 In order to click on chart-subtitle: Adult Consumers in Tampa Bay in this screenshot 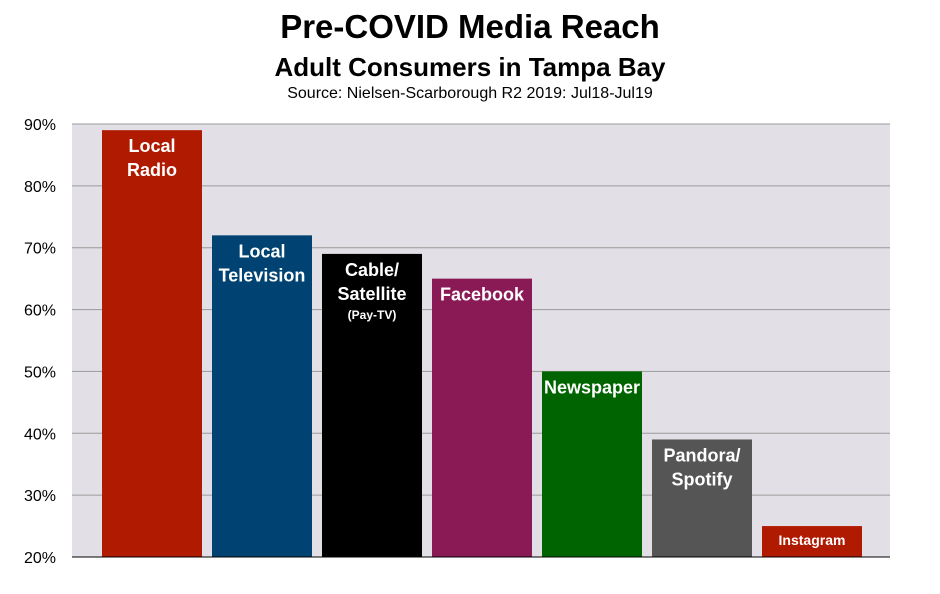, I will do `click(470, 67)`.